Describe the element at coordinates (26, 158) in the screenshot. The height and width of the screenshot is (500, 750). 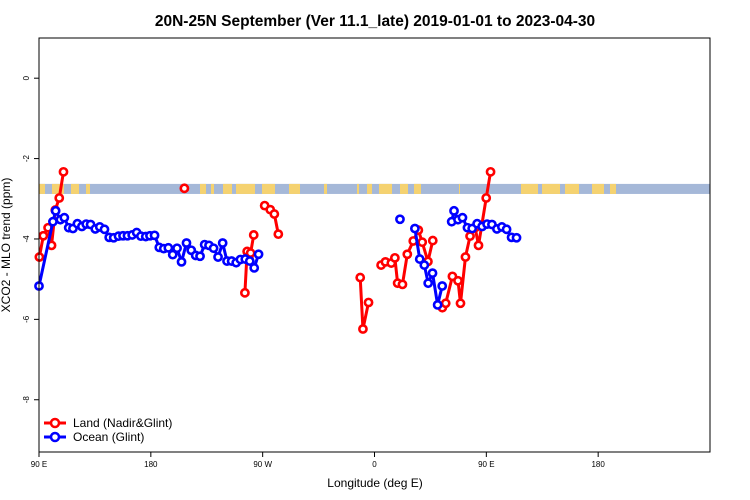
I see `y-tick-label: -2` at that location.